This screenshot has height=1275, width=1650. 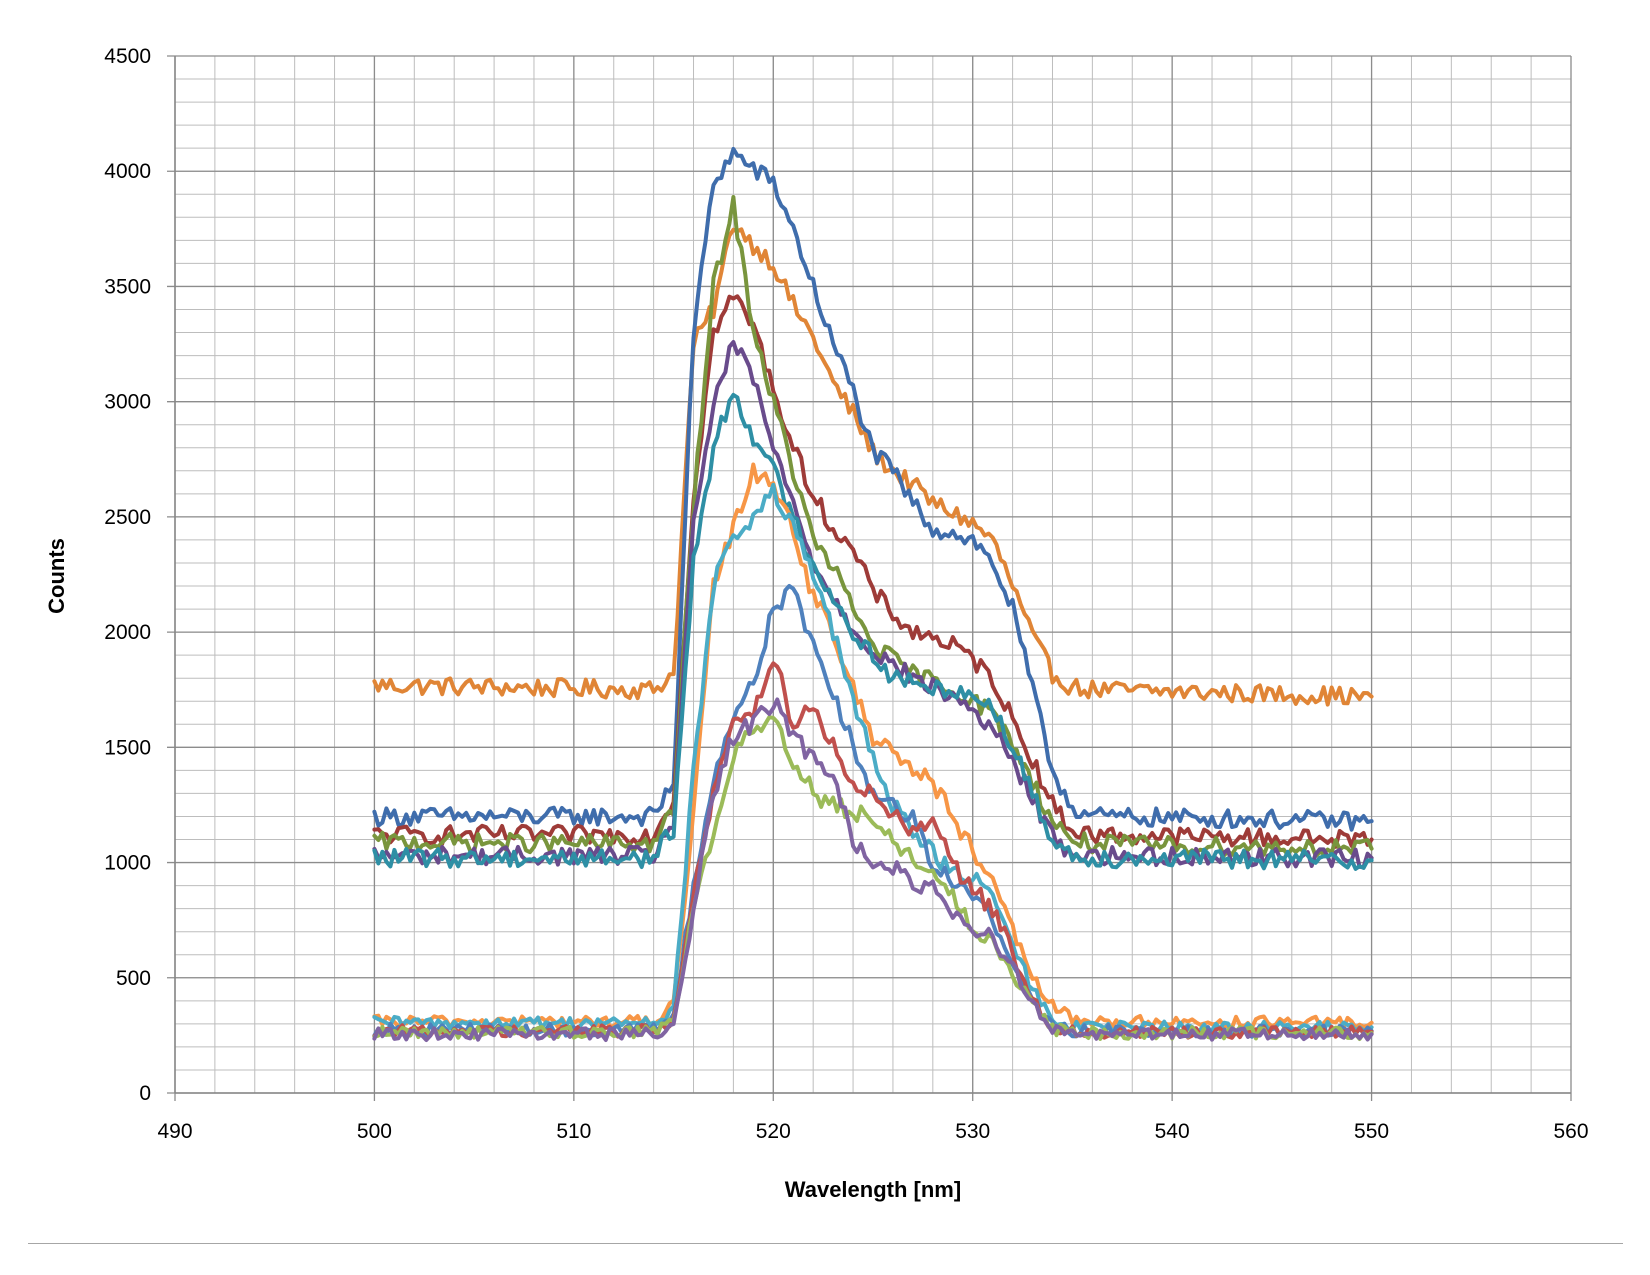 I want to click on x-tick-label: 520, so click(x=773, y=1131).